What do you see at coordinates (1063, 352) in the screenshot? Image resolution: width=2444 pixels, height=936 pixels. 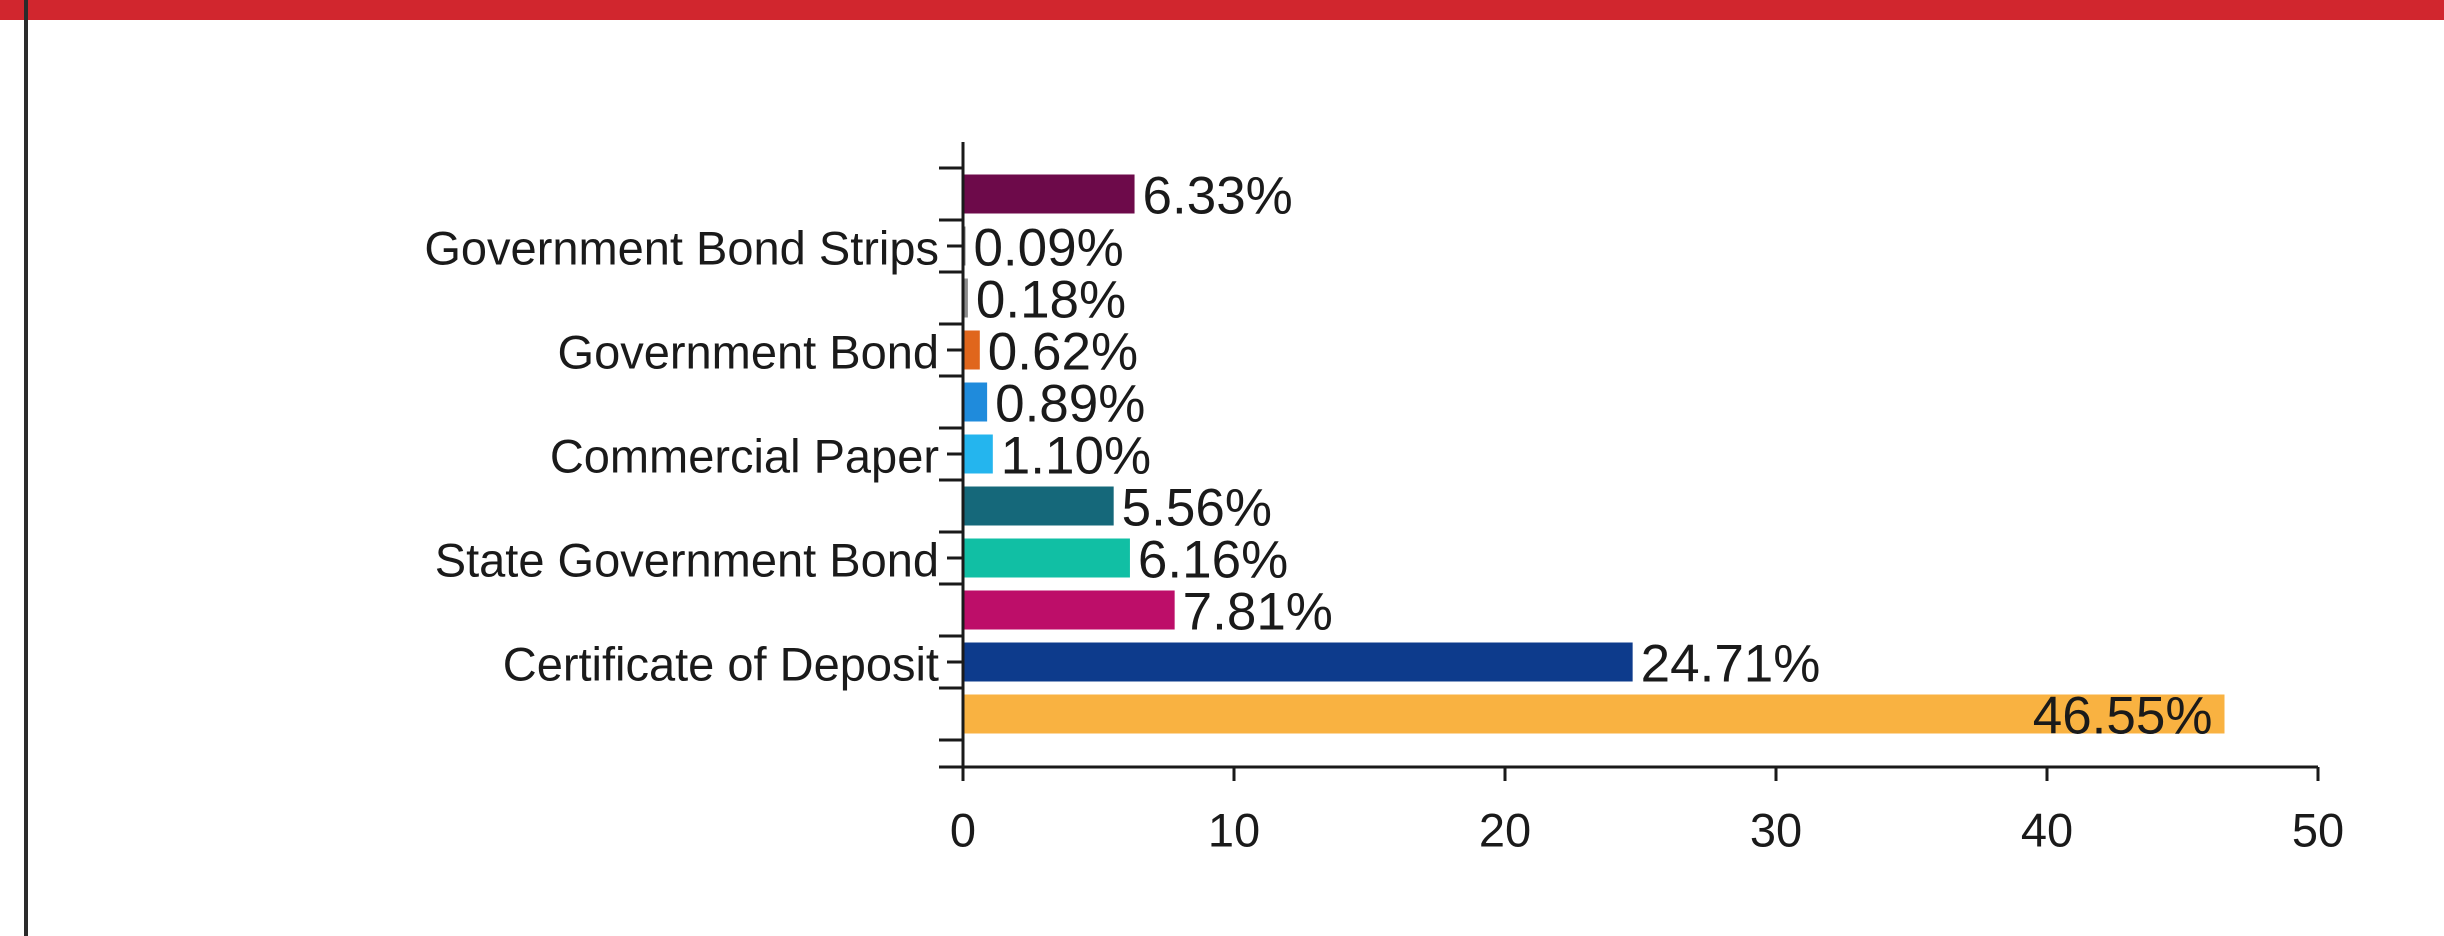 I see `data-label: 0.62%` at bounding box center [1063, 352].